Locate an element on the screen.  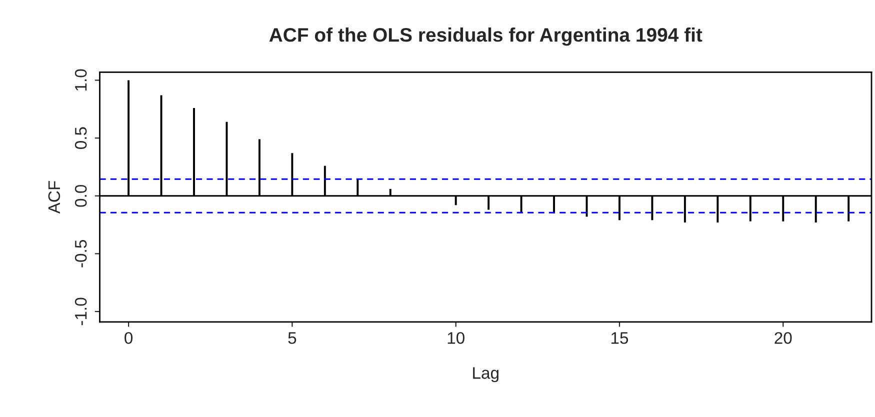
x-axis-title: Lag is located at coordinates (485, 374).